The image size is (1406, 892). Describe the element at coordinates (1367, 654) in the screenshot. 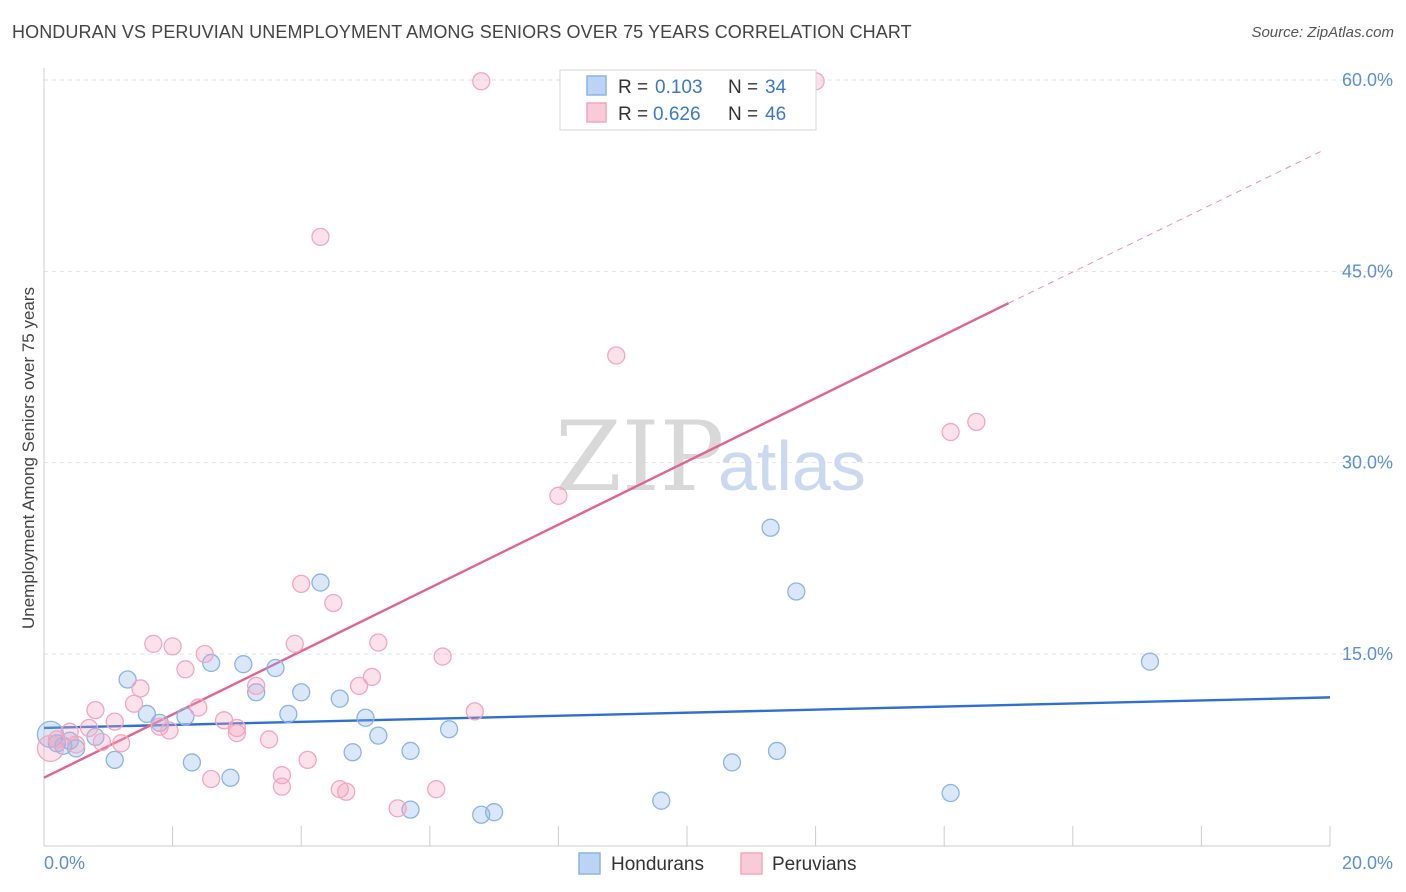

I see `y-tick-label: 15.0%` at that location.